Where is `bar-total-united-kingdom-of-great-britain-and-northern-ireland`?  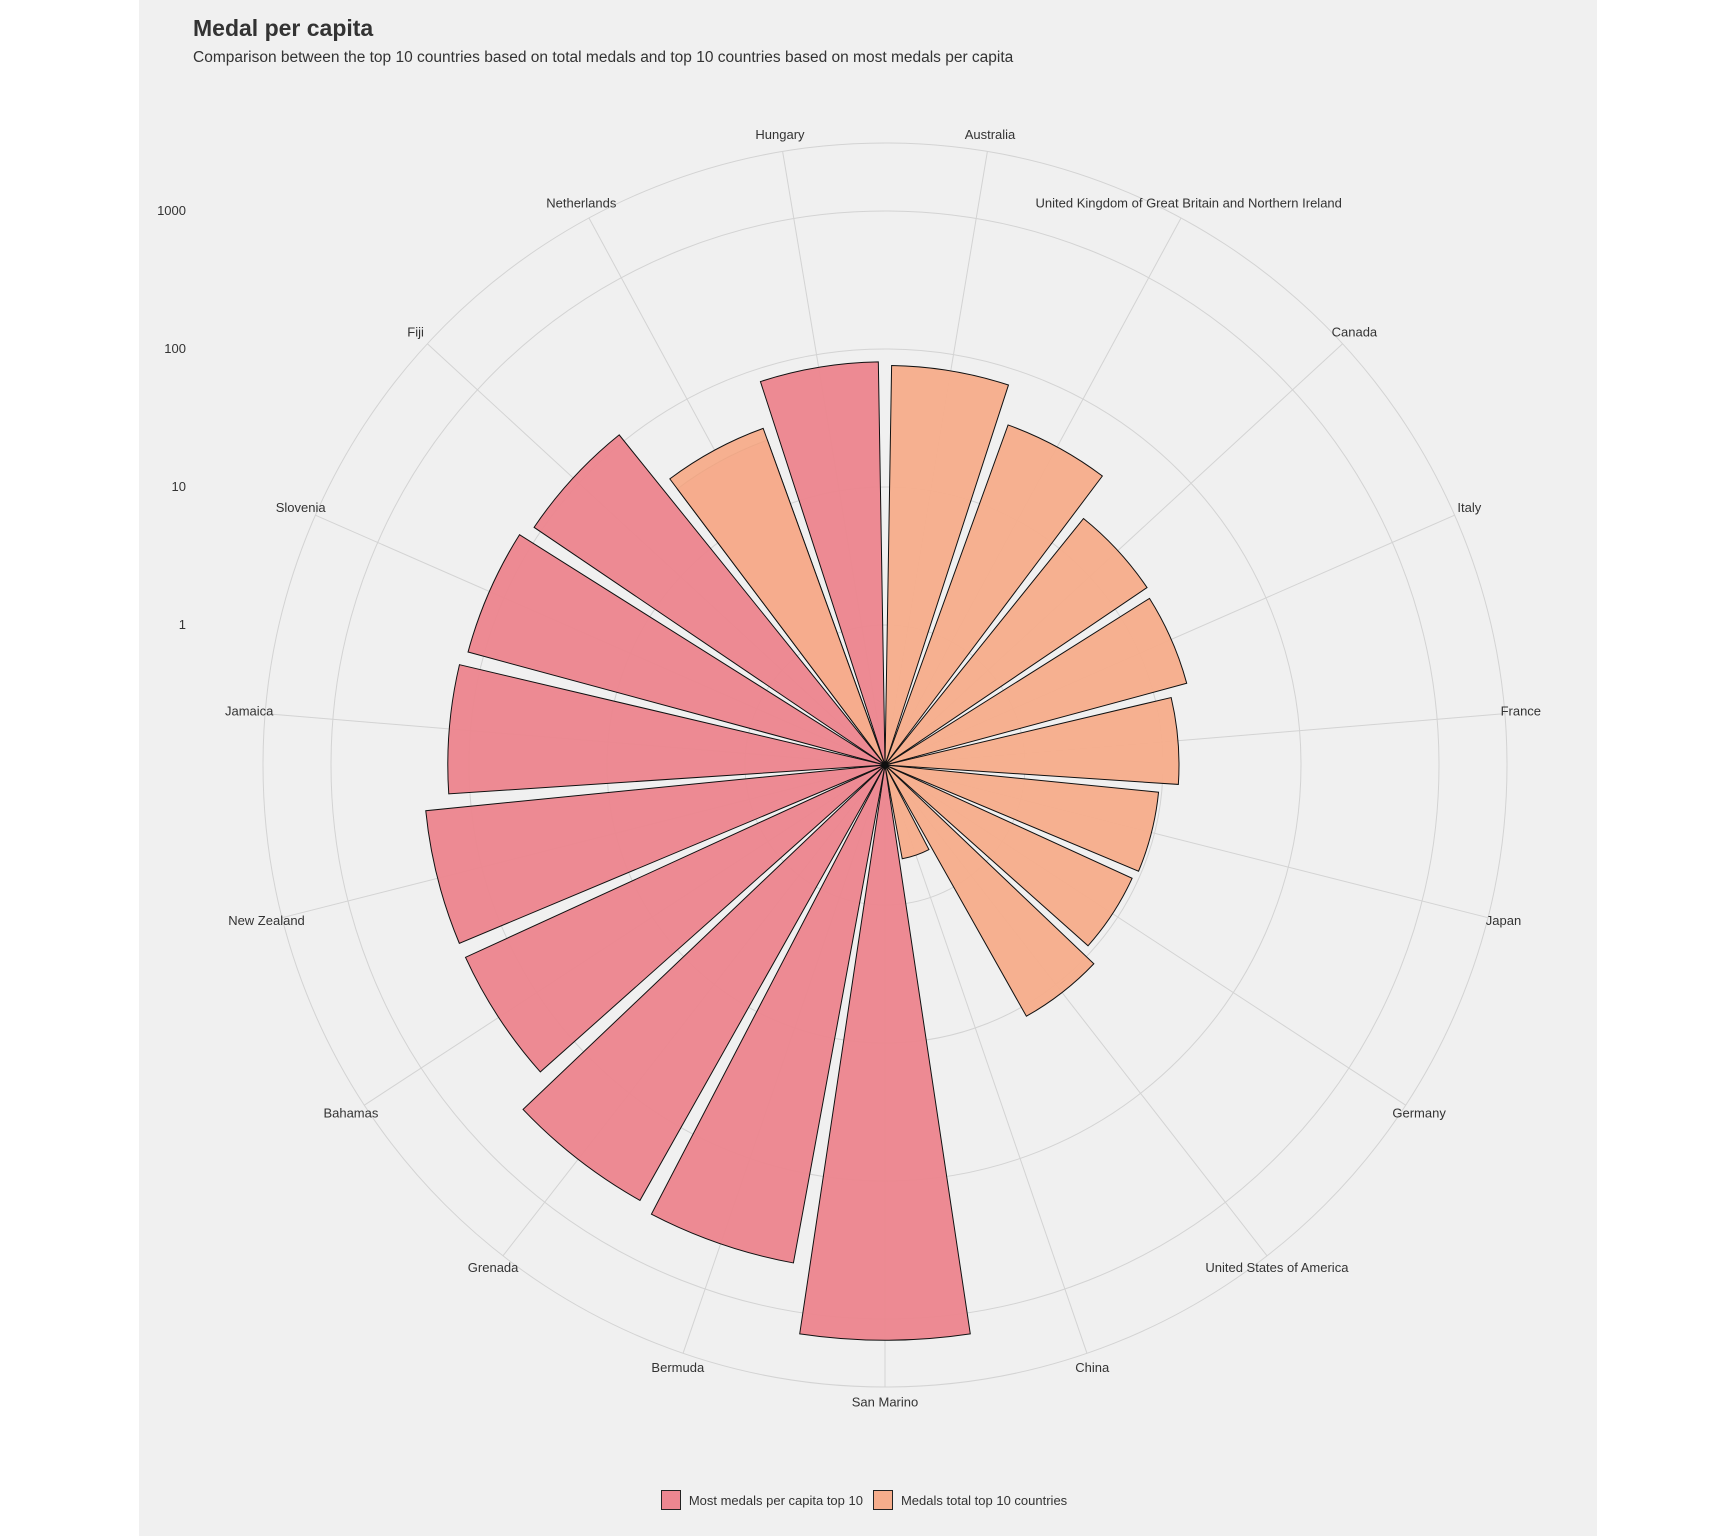
bar-total-united-kingdom-of-great-britain-and-northern-ireland is located at coordinates (994, 595).